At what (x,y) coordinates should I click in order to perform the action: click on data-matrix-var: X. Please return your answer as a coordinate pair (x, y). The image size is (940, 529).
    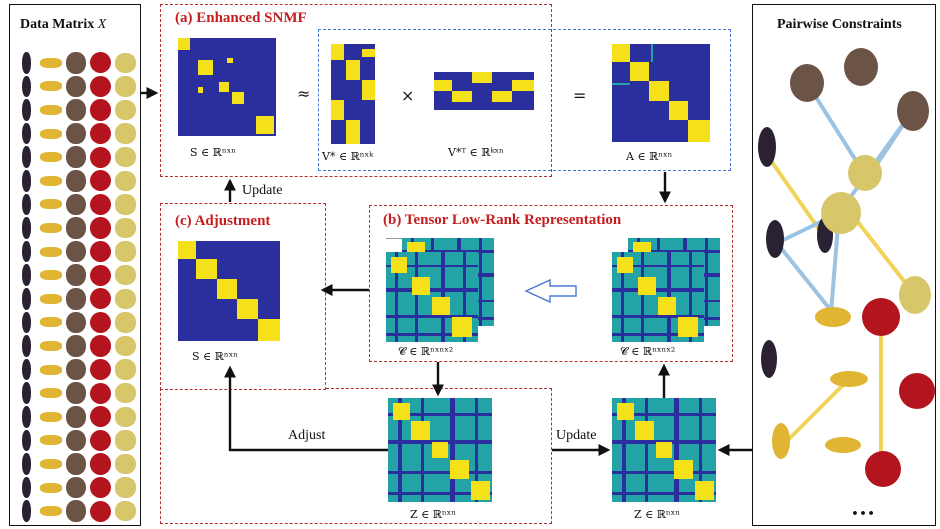
    Looking at the image, I should click on (102, 24).